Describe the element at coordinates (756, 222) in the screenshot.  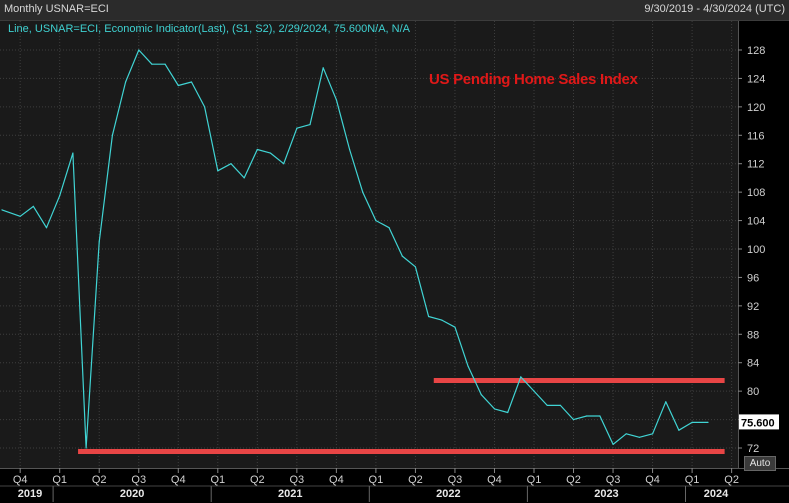
I see `y-tick-label: 104` at that location.